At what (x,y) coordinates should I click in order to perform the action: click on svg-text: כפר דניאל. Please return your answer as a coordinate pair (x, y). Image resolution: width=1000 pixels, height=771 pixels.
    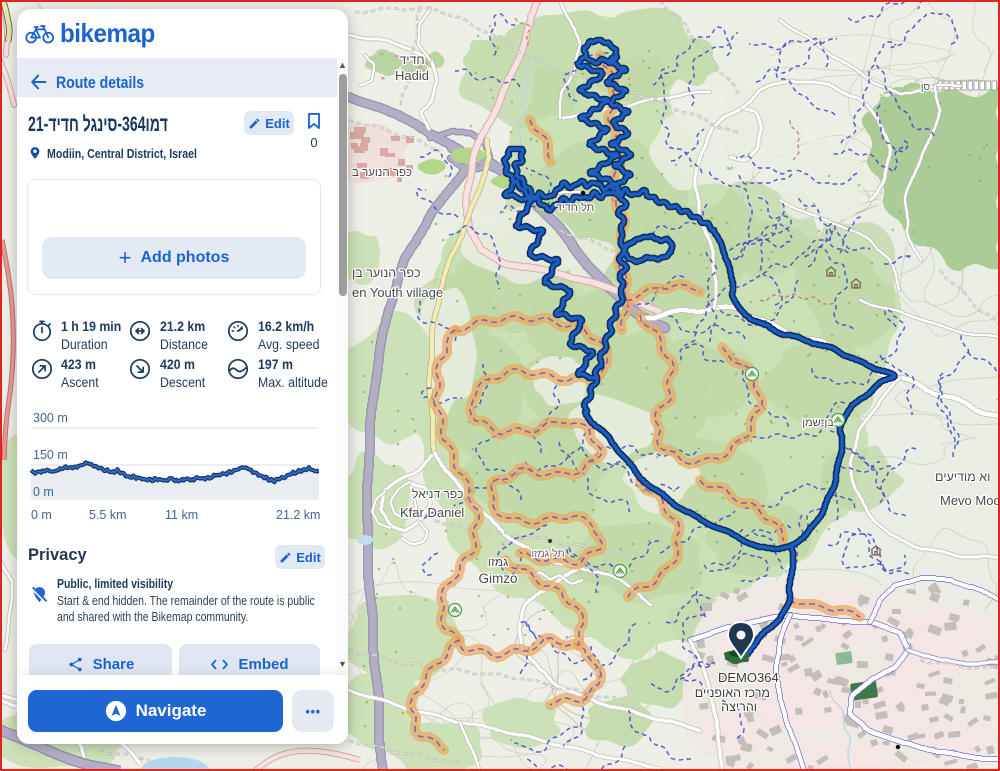
    Looking at the image, I should click on (437, 494).